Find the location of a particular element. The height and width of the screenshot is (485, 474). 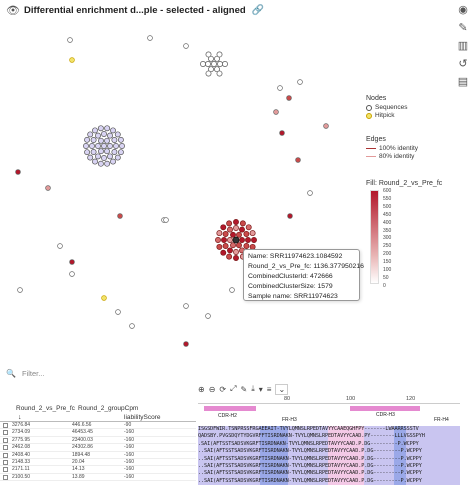

zoom-in-icon: ⊕ is located at coordinates (201, 389).